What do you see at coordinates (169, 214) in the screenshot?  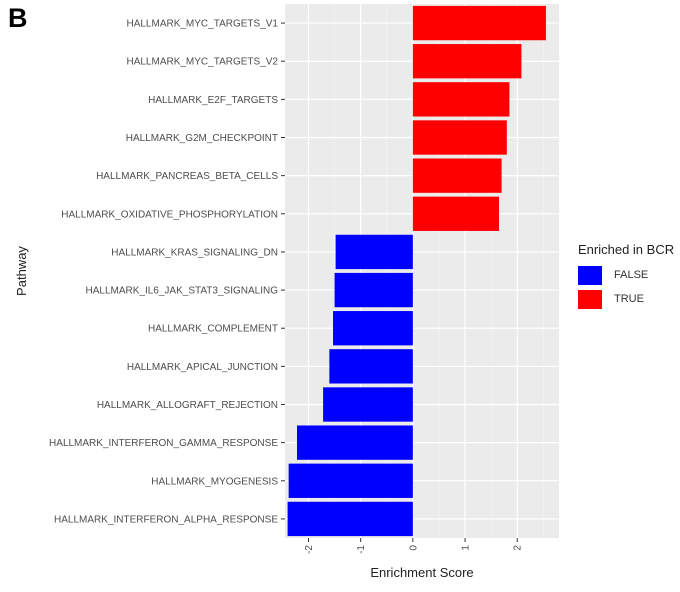 I see `y-tick-label: HALLMARK_OXIDATIVE_PHOSPHORYLATION` at bounding box center [169, 214].